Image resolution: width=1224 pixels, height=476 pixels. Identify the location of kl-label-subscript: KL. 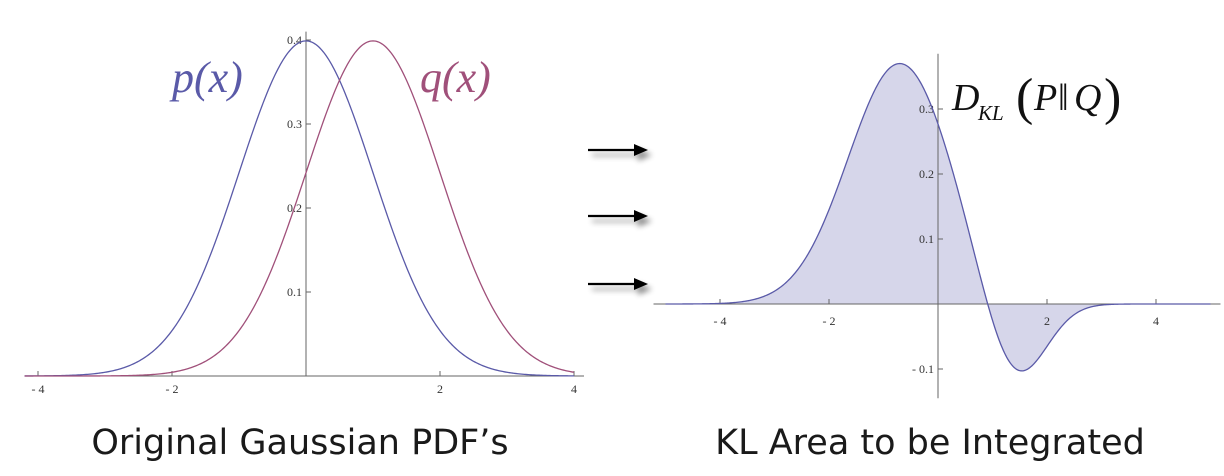
(990, 113).